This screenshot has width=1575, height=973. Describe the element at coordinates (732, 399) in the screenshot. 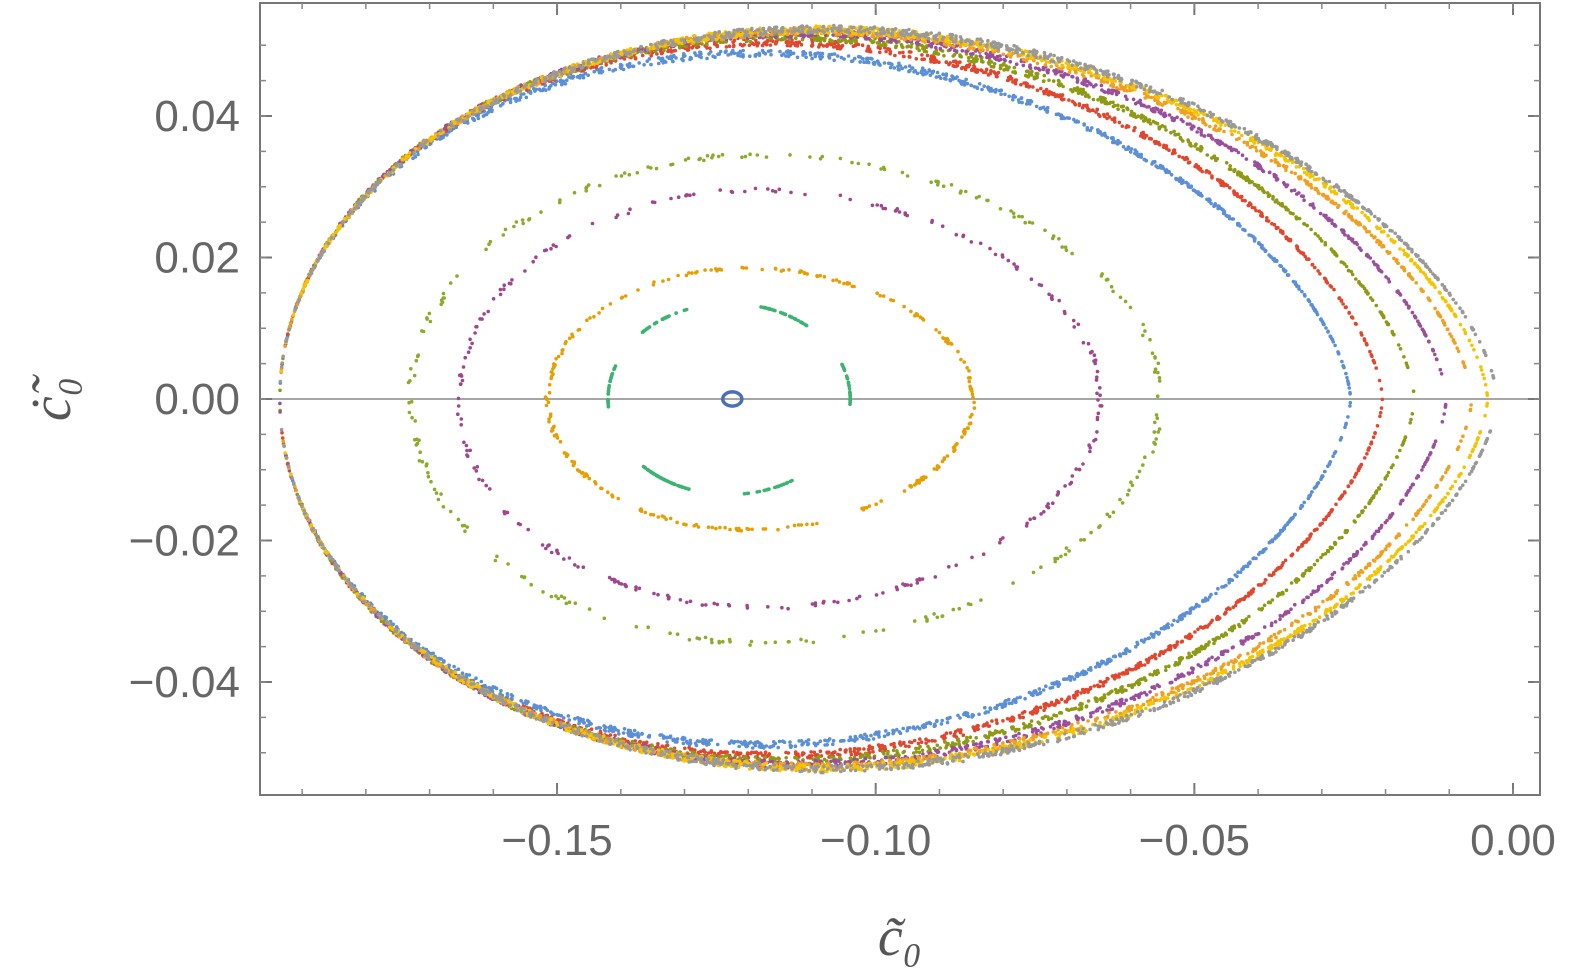

I see `center-orbit-point` at that location.